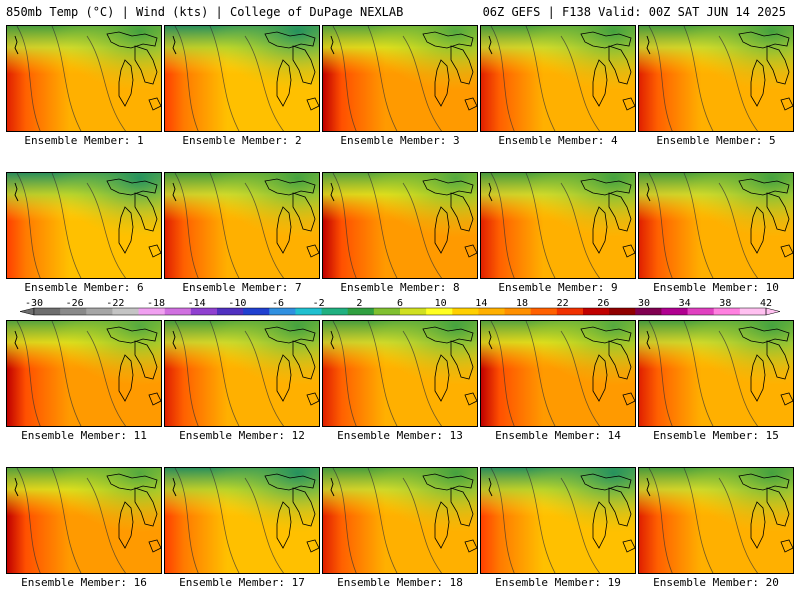 This screenshot has height=600, width=800. I want to click on ensemble-member-label: Ensemble Member: 20, so click(716, 582).